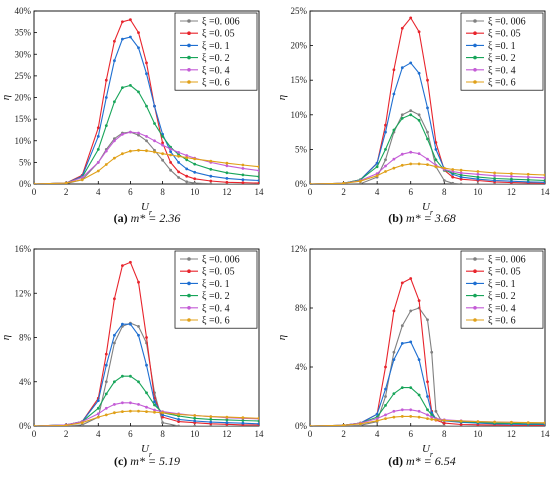 This screenshot has height=480, width=550. I want to click on x-tick-label: 6, so click(130, 192).